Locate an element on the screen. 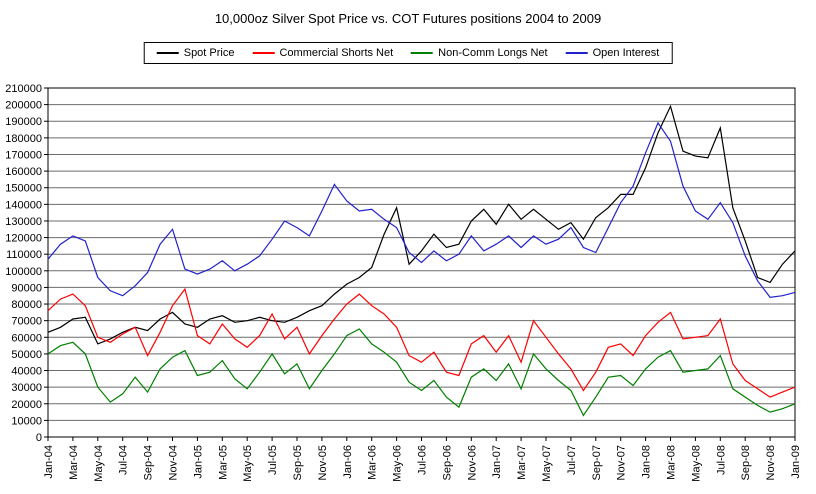 This screenshot has width=816, height=494. x-tick-label: May-05 is located at coordinates (248, 463).